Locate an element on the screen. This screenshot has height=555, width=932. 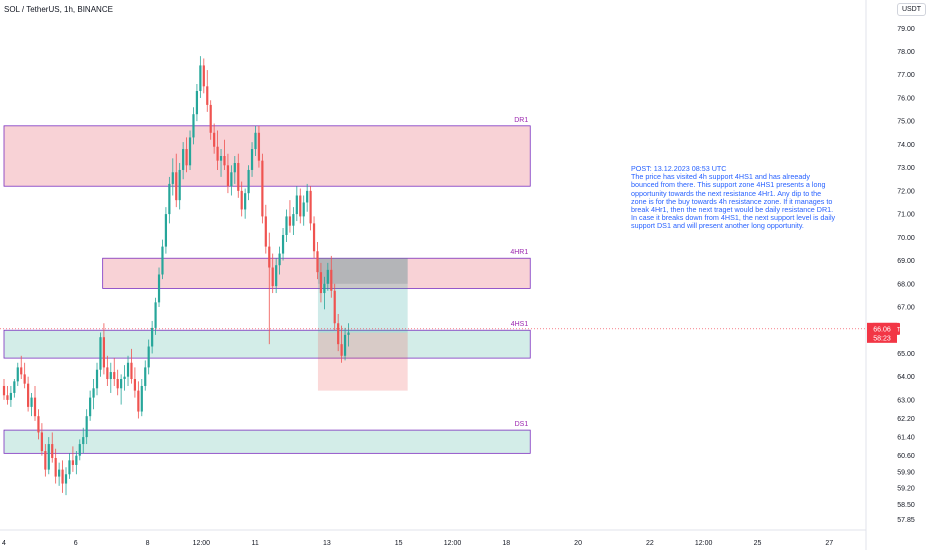
symbol-title: SOL / TetherUS, 1h, BINANCE is located at coordinates (58, 9).